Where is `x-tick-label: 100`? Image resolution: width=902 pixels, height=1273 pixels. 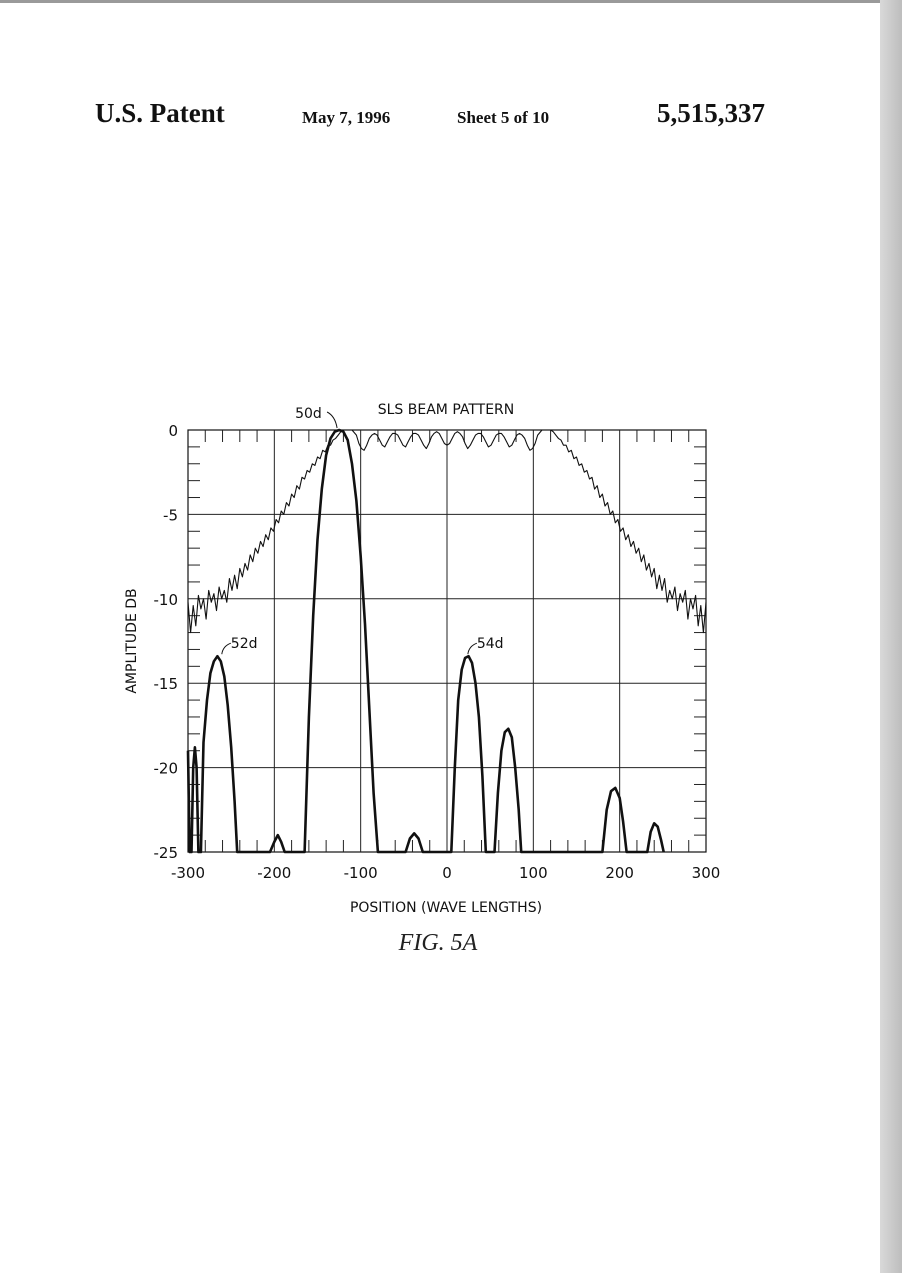 x-tick-label: 100 is located at coordinates (533, 873).